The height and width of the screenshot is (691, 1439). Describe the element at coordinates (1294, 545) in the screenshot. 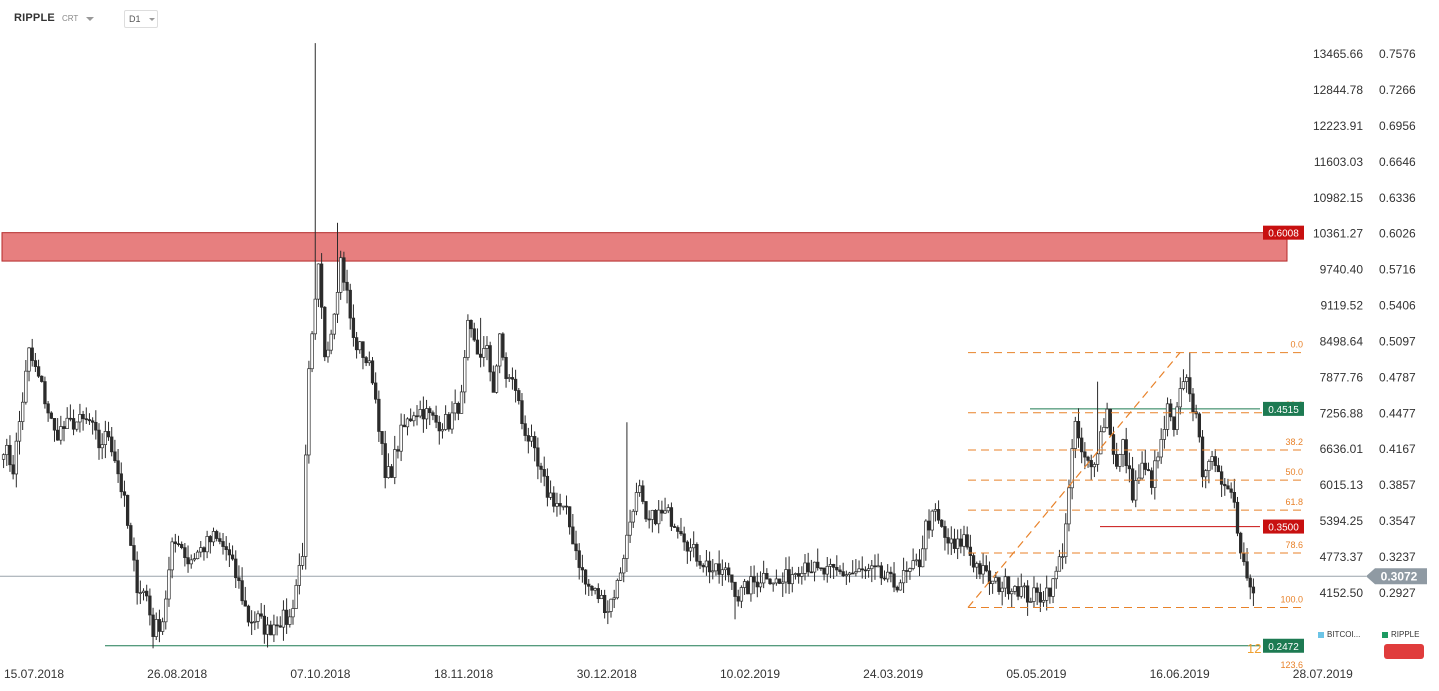

I see `fib-label: 78.6` at that location.